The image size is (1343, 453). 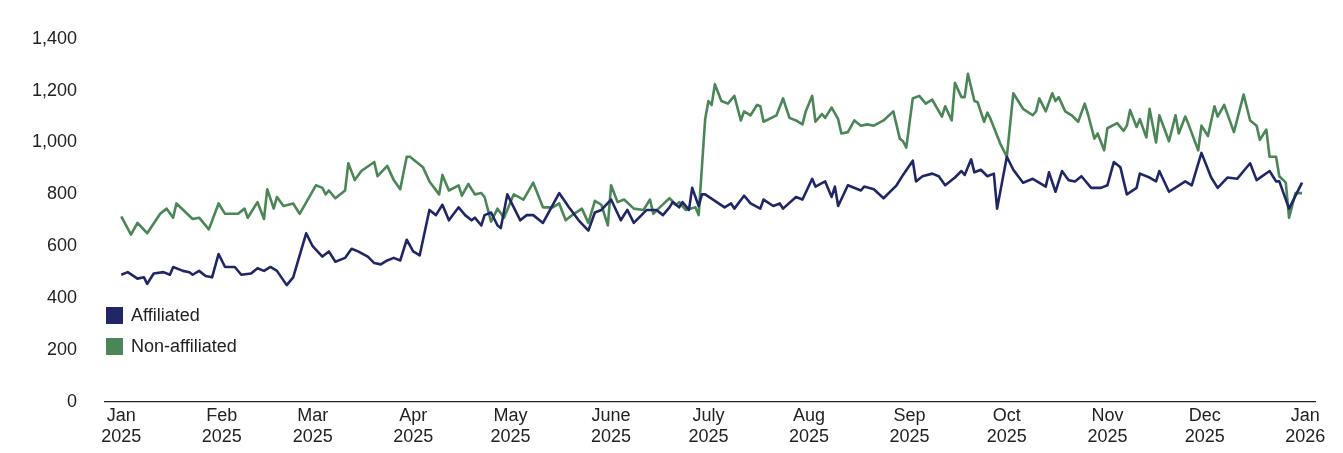 What do you see at coordinates (1006, 425) in the screenshot?
I see `x-tick-label: Oct 2025` at bounding box center [1006, 425].